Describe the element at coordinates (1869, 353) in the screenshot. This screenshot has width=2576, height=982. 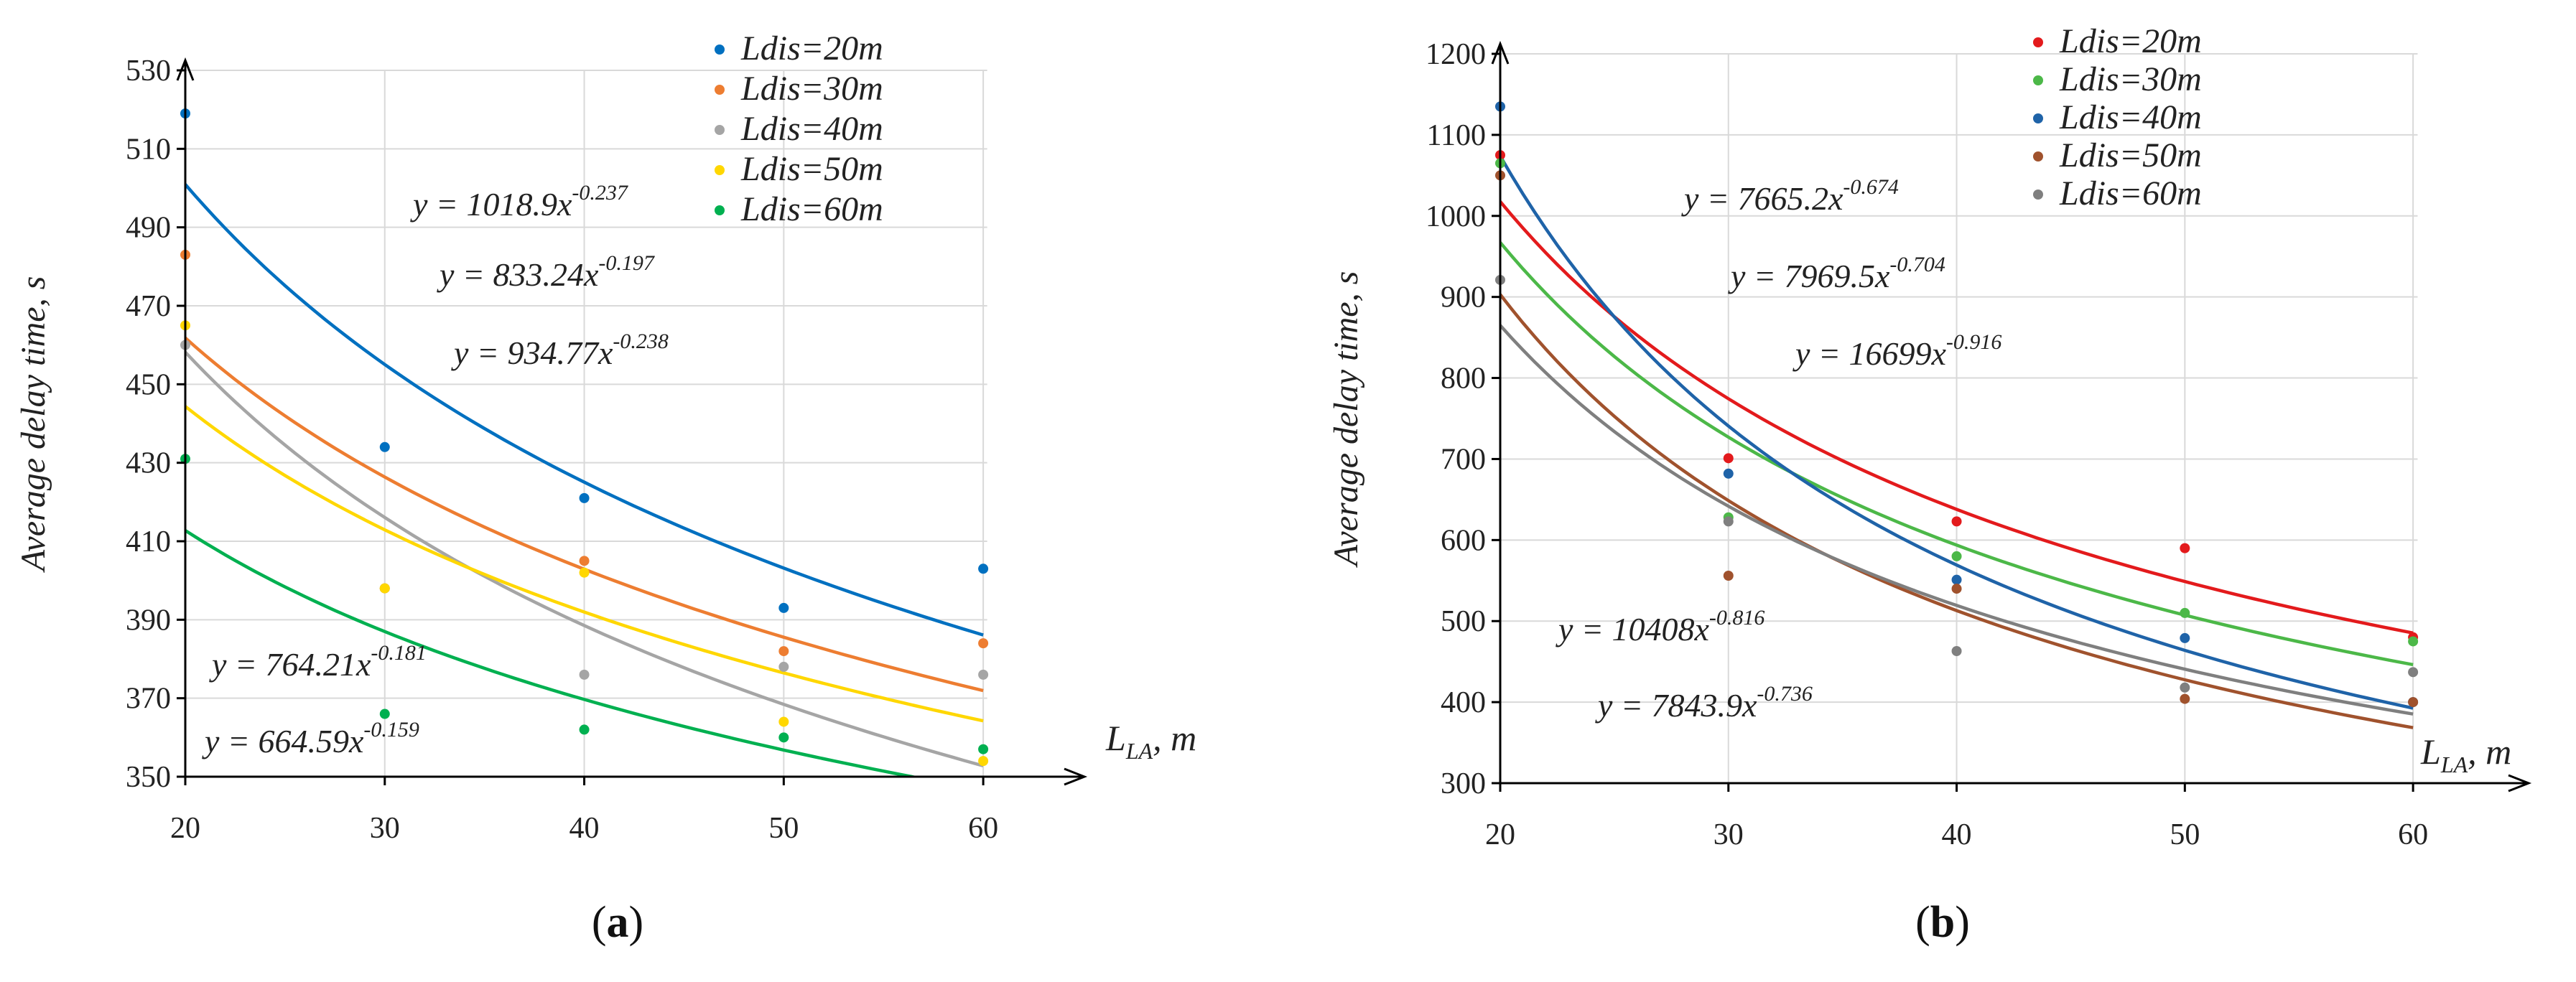
I see `trend-equation-base: y = 16699x` at that location.